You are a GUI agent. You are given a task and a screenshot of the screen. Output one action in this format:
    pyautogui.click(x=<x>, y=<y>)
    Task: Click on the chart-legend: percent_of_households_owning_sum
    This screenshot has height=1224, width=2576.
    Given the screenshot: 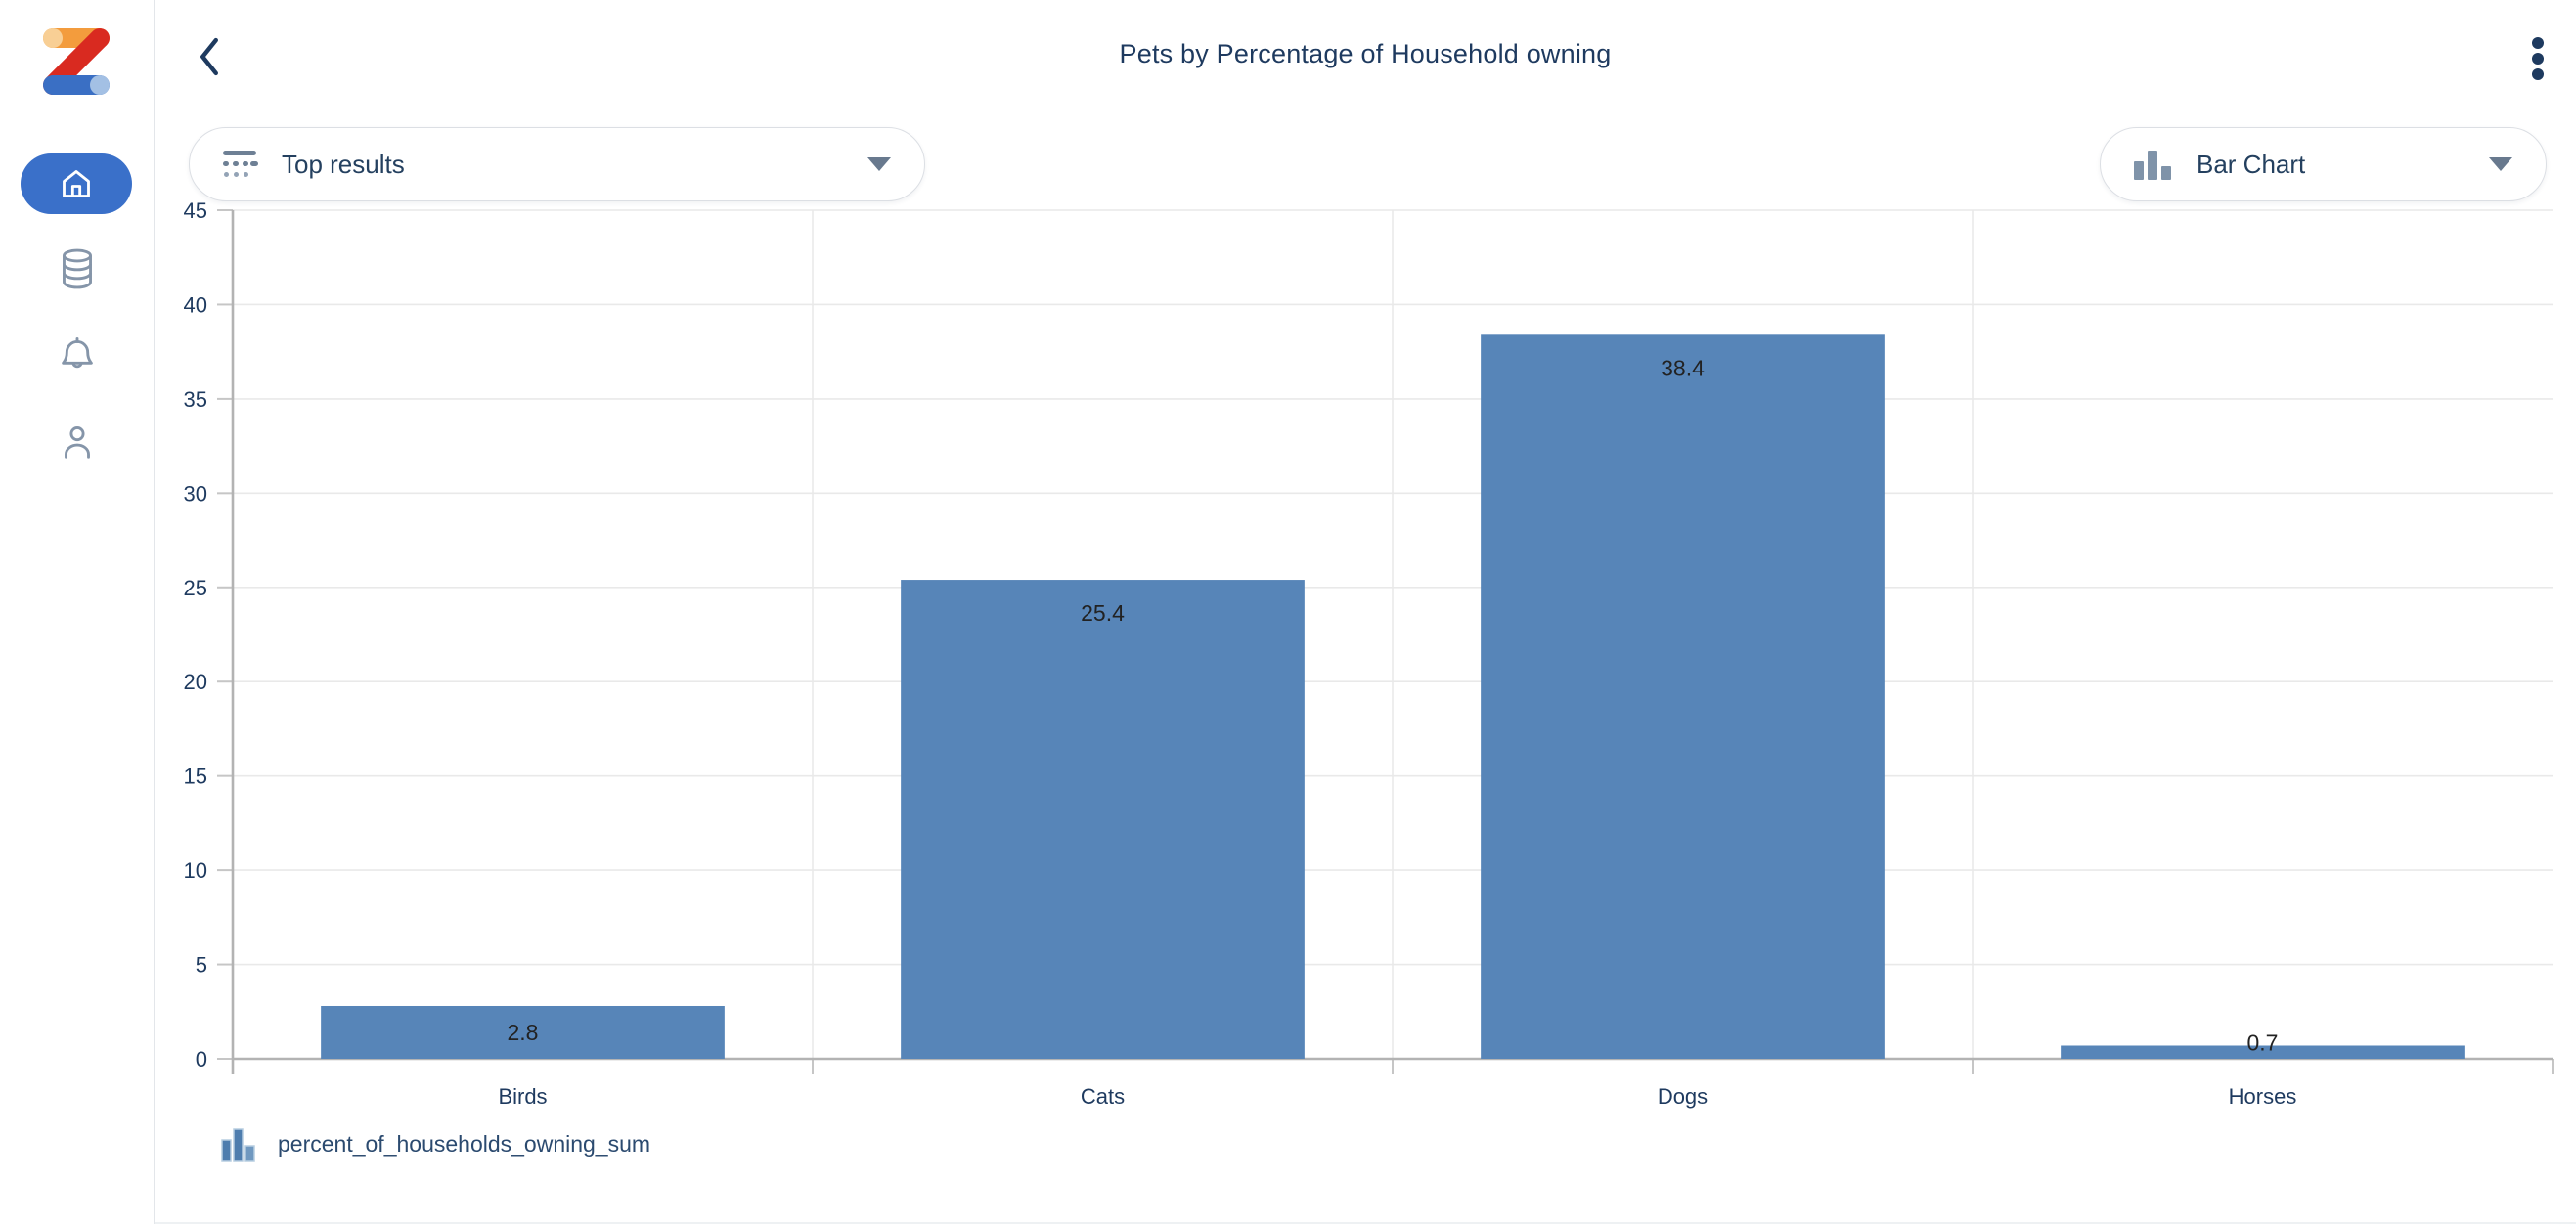 What is the action you would take?
    pyautogui.click(x=434, y=1143)
    